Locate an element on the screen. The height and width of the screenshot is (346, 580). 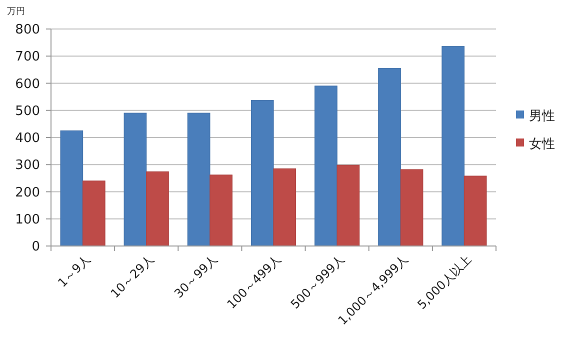
legend-label: 女性 is located at coordinates (542, 144).